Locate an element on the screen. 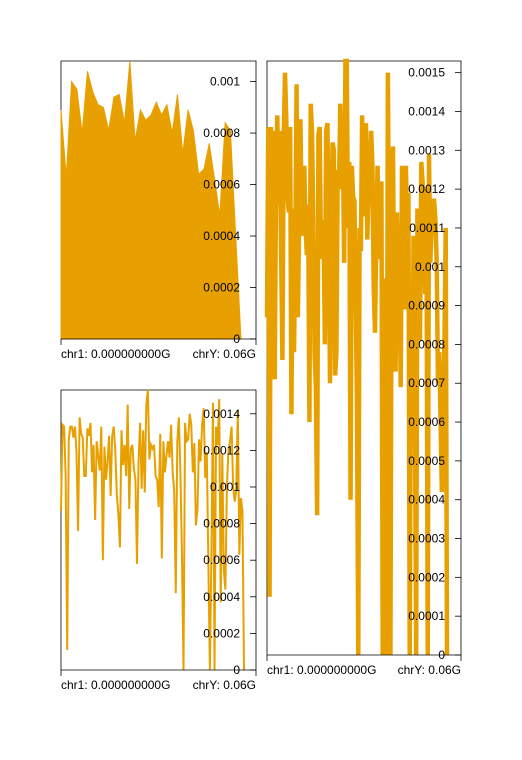 The height and width of the screenshot is (760, 522). y-tick-label: 0.0015 is located at coordinates (426, 73).